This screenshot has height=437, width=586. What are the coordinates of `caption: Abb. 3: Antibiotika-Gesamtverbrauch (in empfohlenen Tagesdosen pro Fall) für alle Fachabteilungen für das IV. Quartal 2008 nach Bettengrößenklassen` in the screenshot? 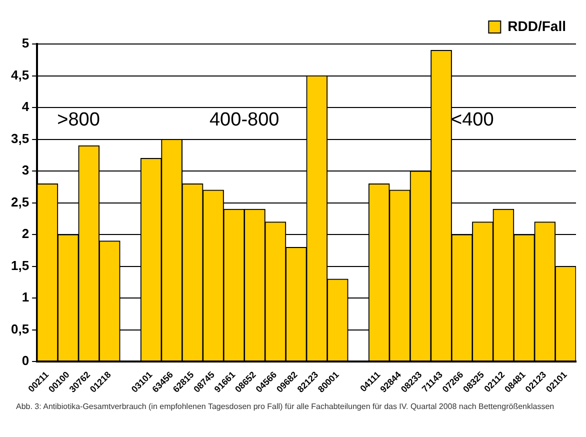 It's located at (286, 407).